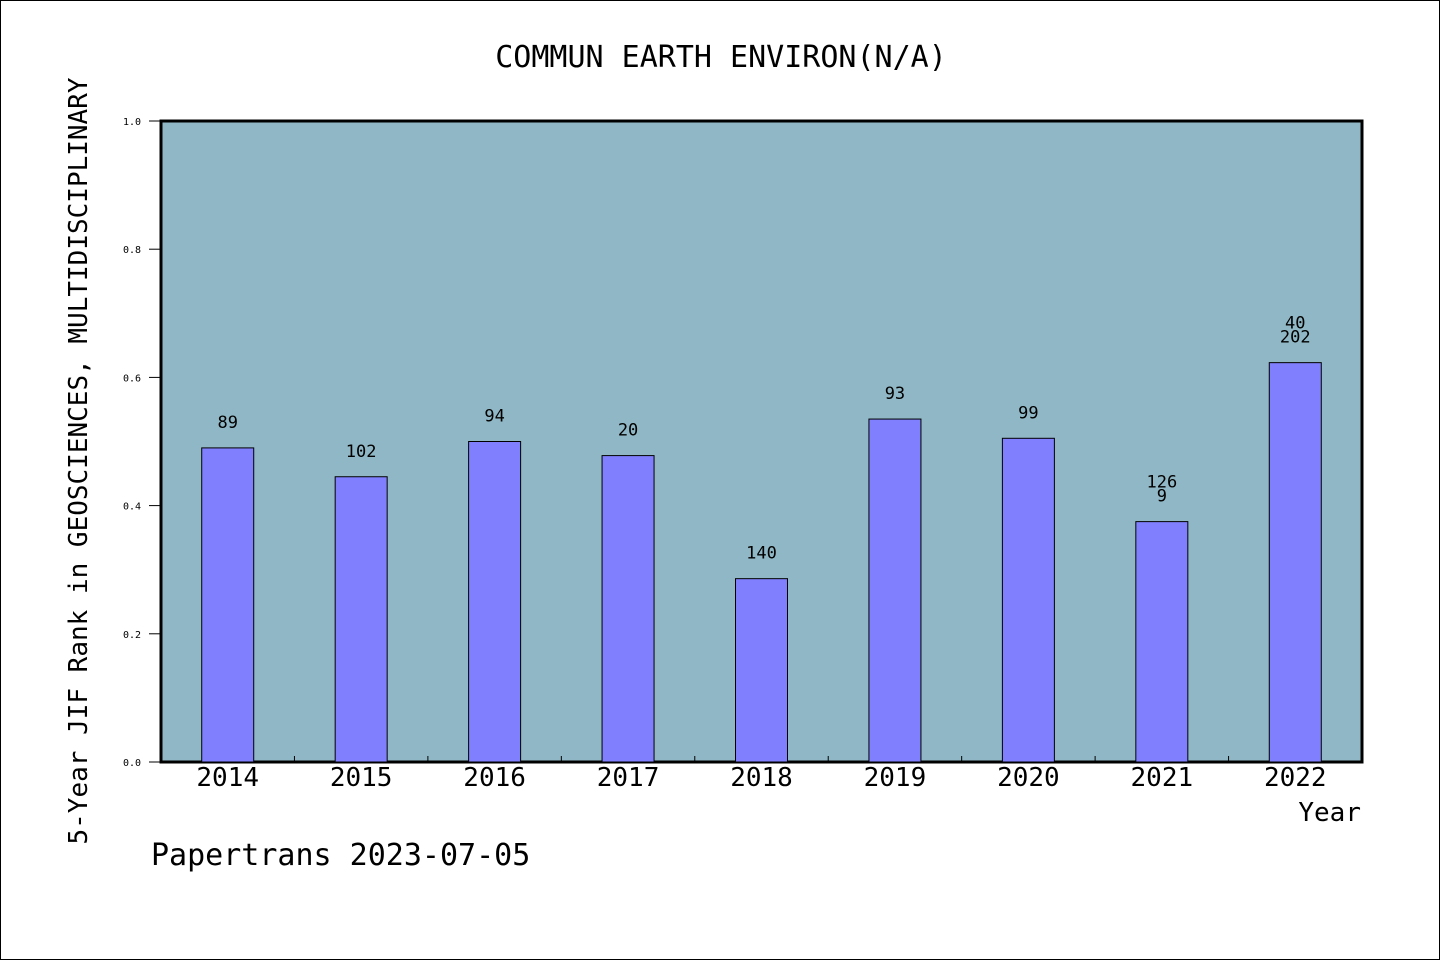  What do you see at coordinates (1295, 778) in the screenshot?
I see `x-tick-label: 2022` at bounding box center [1295, 778].